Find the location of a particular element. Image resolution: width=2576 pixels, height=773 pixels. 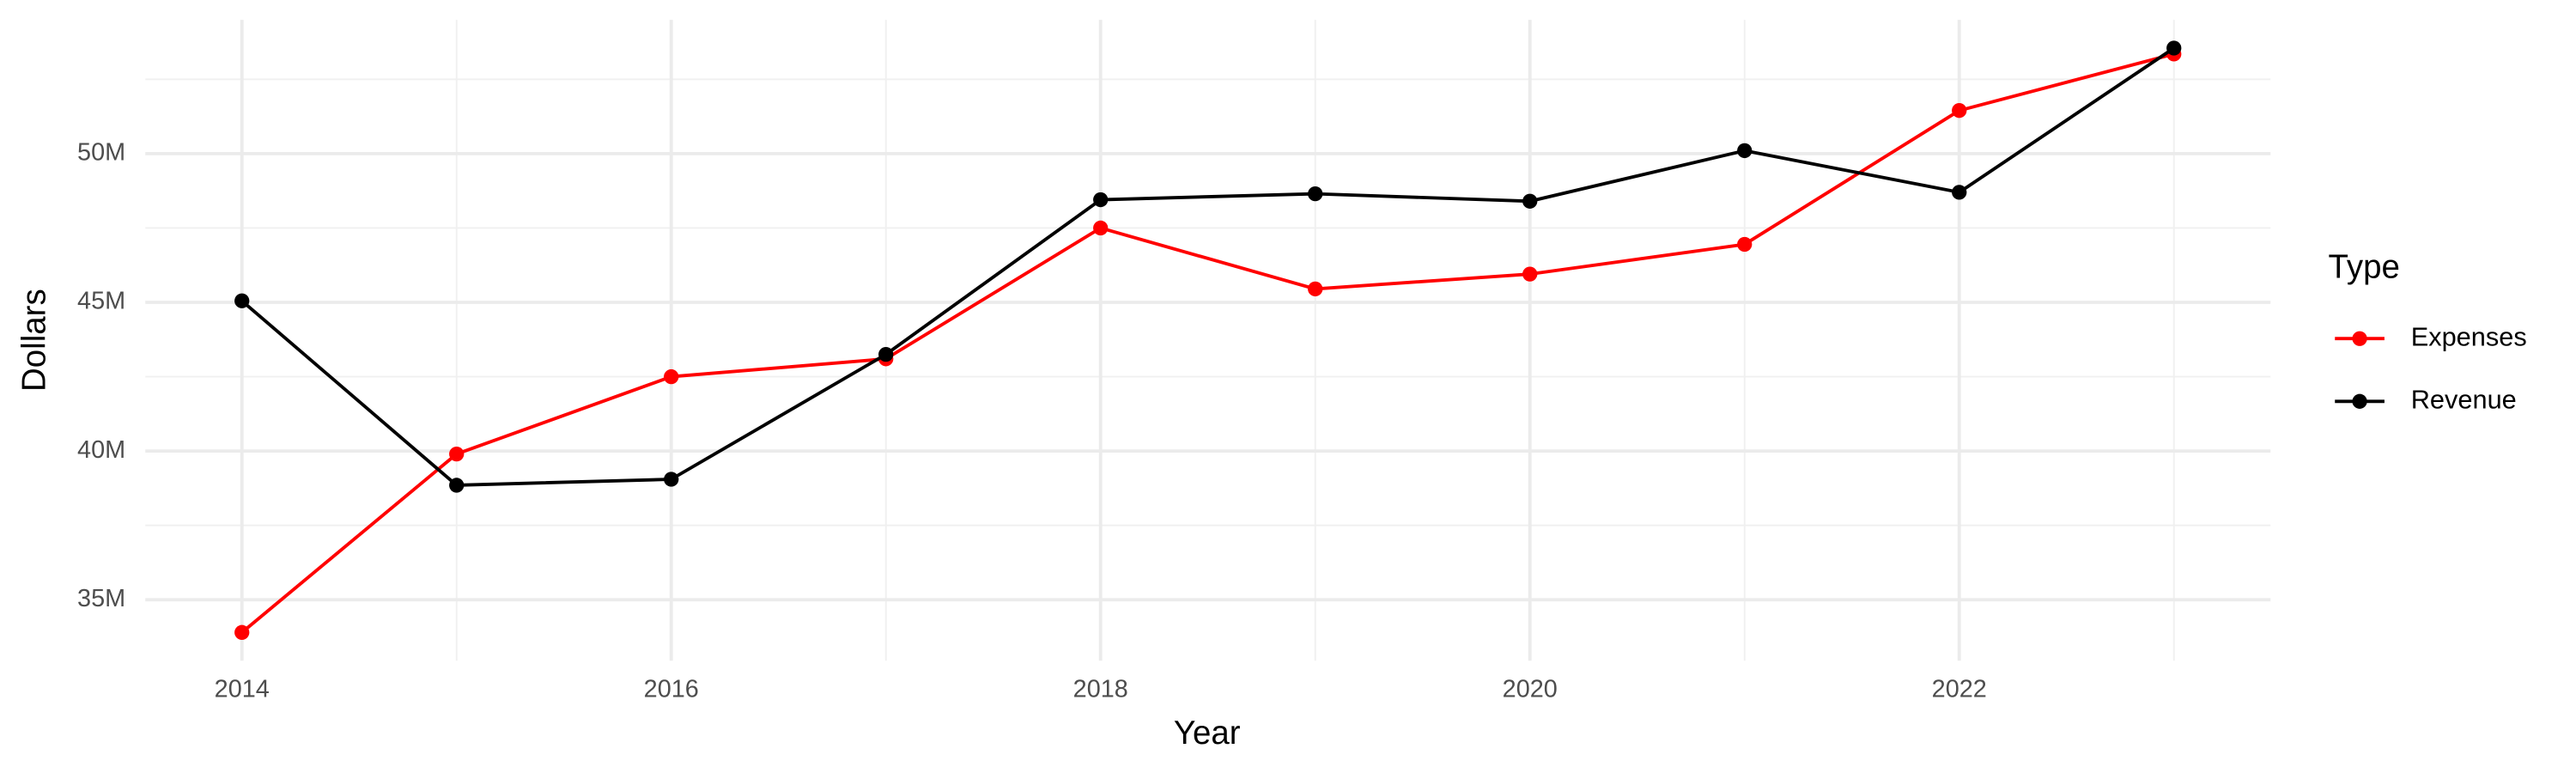

x-tick-label: 2018 is located at coordinates (1100, 689).